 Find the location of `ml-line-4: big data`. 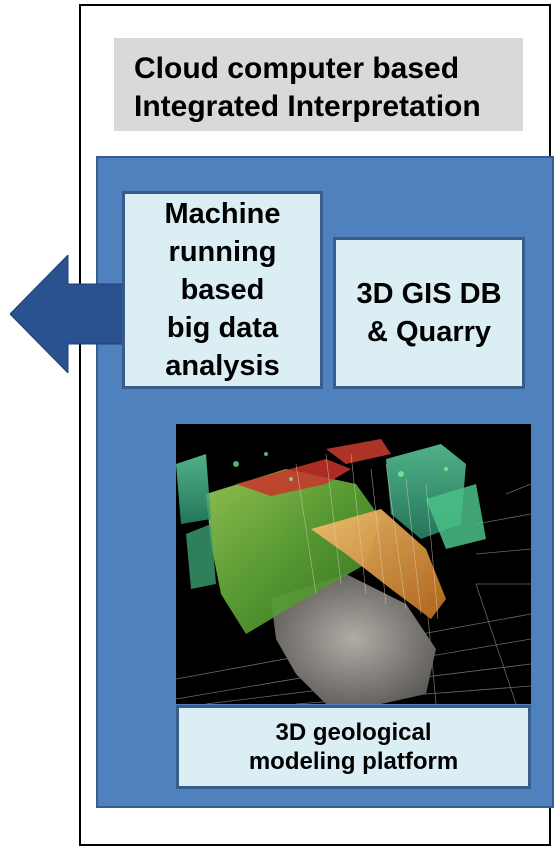

ml-line-4: big data is located at coordinates (222, 328).